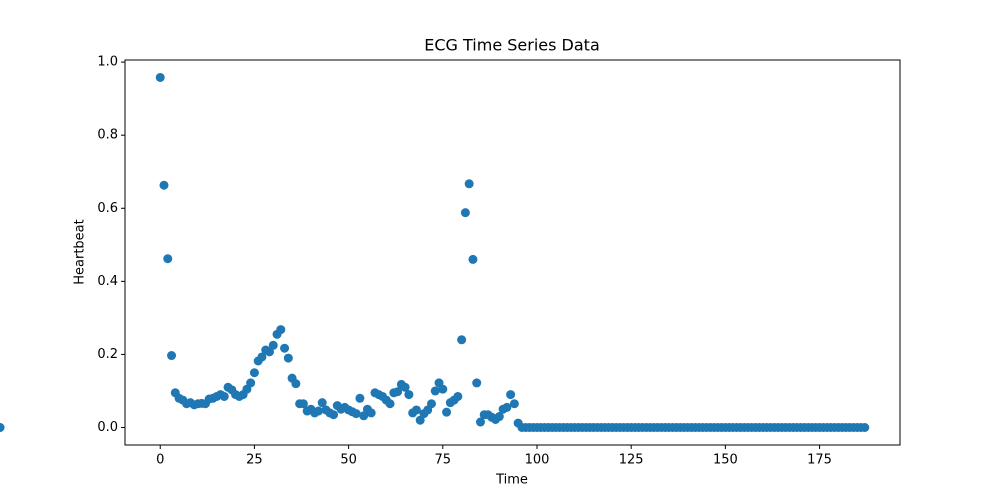  What do you see at coordinates (819, 460) in the screenshot?
I see `x-tick-label: 175` at bounding box center [819, 460].